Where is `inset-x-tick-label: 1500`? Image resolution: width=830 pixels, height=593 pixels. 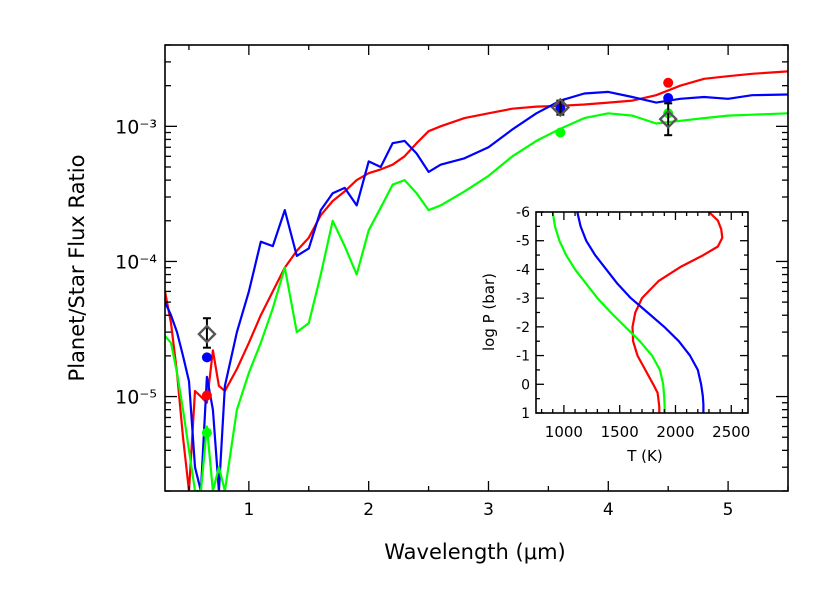
inset-x-tick-label: 1500 is located at coordinates (620, 432).